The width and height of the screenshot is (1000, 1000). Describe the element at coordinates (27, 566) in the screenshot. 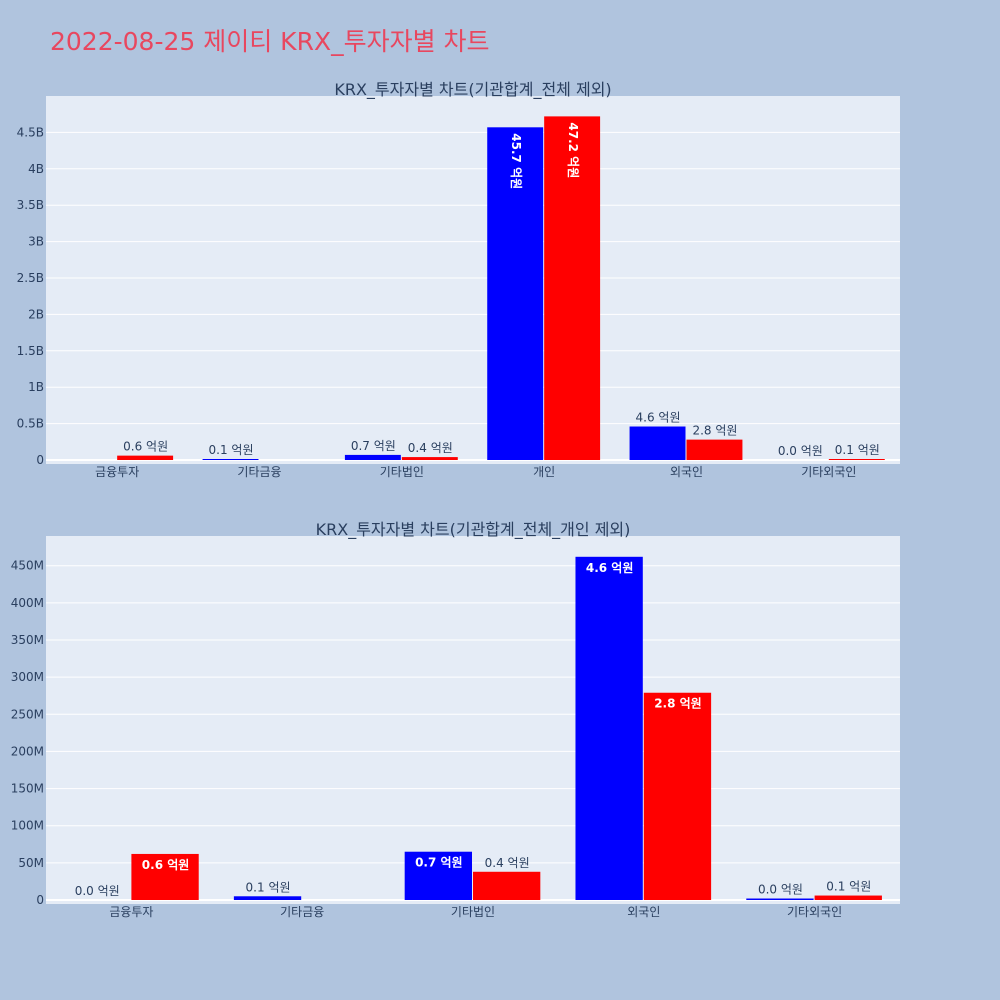

I see `y-tick-label: 450M` at that location.